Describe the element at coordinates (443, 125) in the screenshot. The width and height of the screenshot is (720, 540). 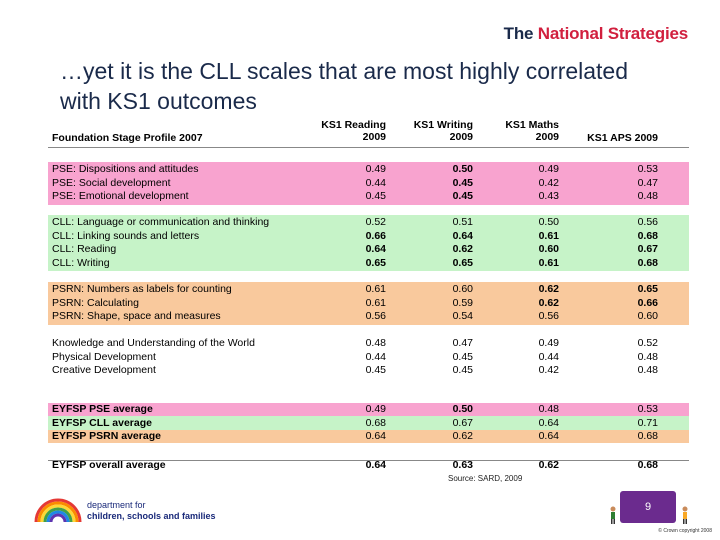
I see `header-ks1-writing-line1: KS1 Writing` at that location.